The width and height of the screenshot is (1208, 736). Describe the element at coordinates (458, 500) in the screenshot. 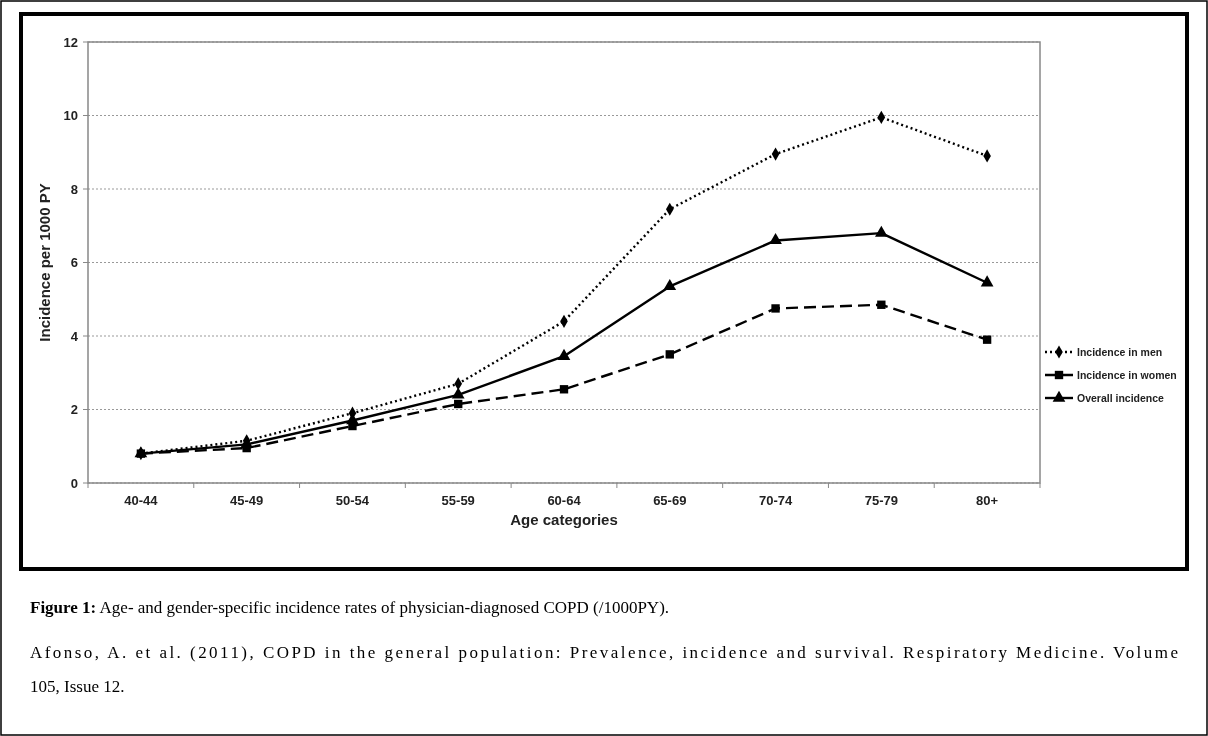

I see `x-tick-label: 55-59` at that location.